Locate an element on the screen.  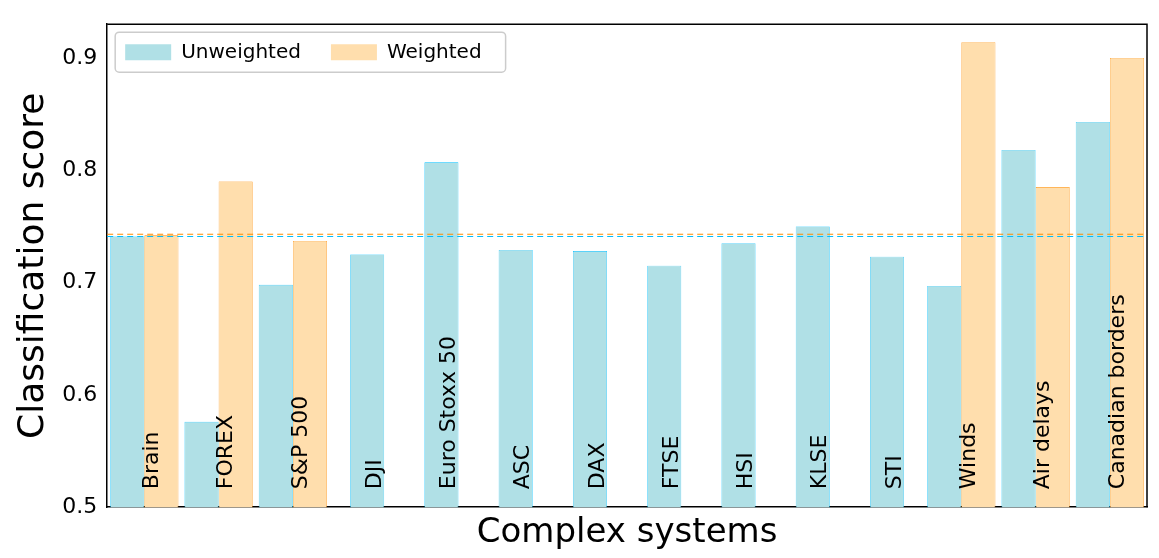
y-tick-label: 0.5 is located at coordinates (80, 505).